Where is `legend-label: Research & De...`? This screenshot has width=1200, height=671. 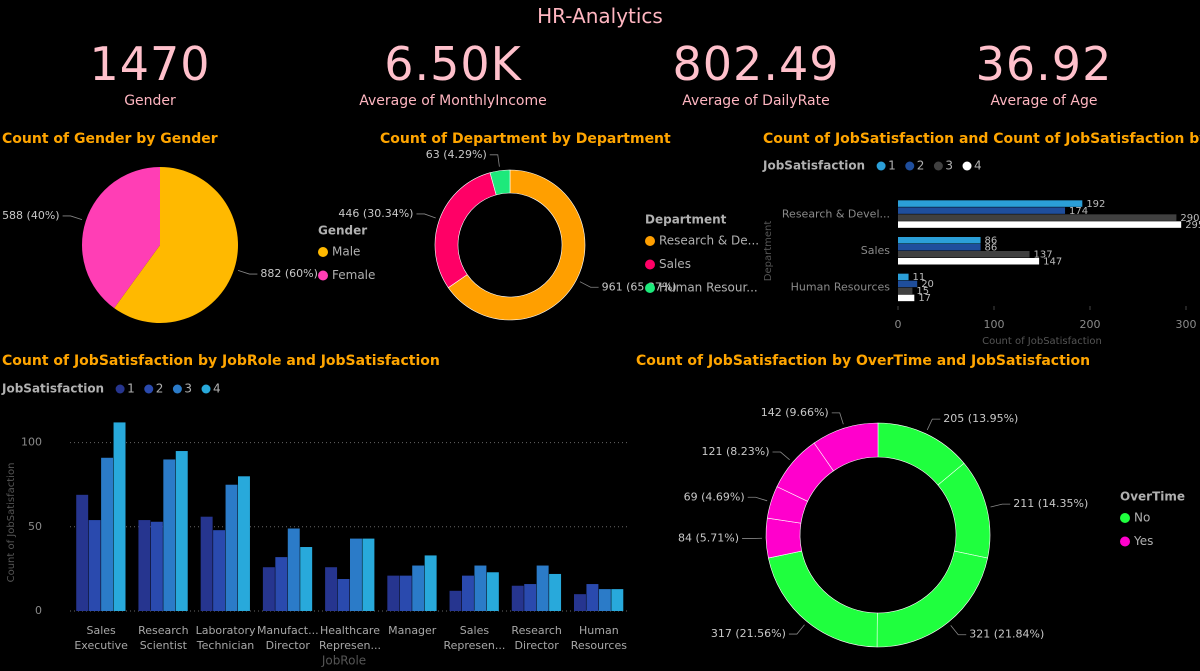 legend-label: Research & De... is located at coordinates (709, 241).